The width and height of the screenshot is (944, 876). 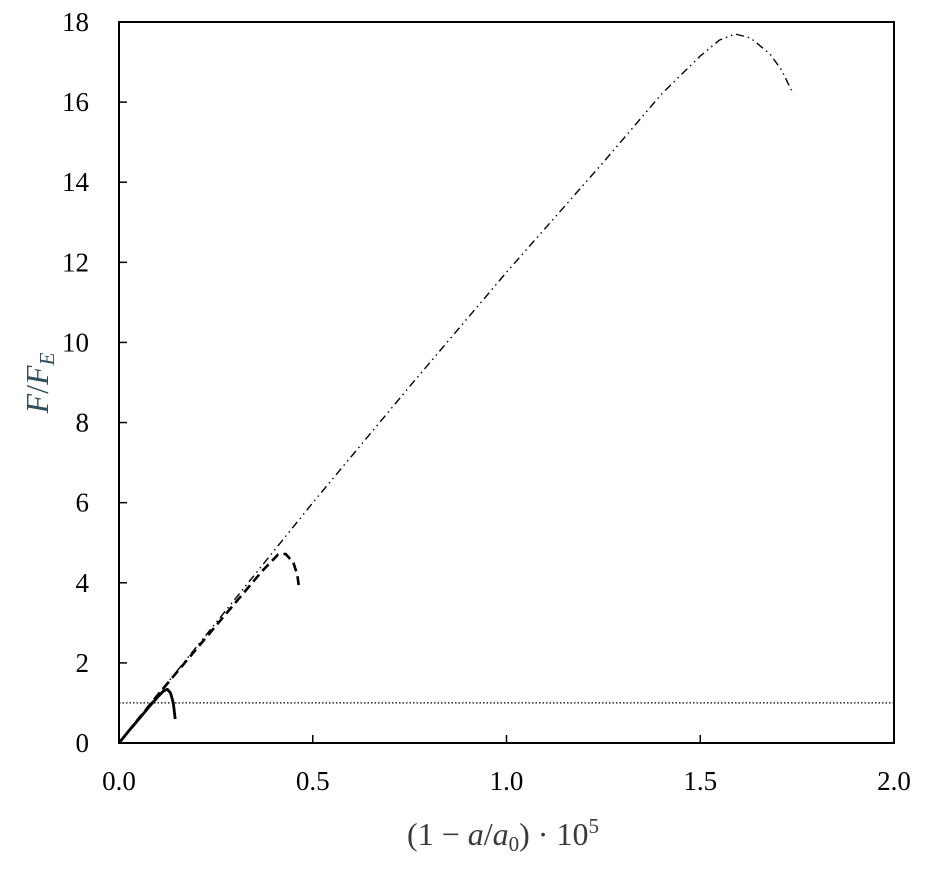 What do you see at coordinates (209, 648) in the screenshot?
I see `series-line-dashed` at bounding box center [209, 648].